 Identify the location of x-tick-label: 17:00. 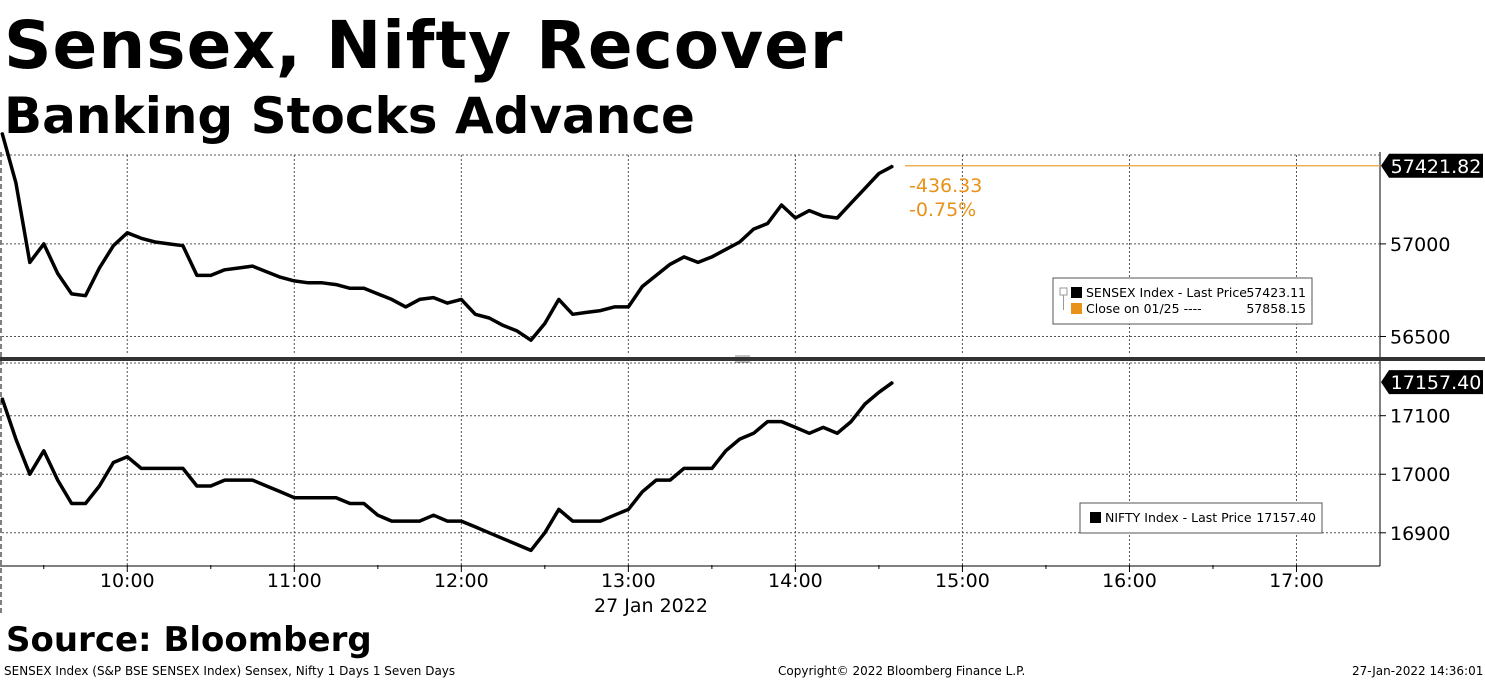
(1296, 581).